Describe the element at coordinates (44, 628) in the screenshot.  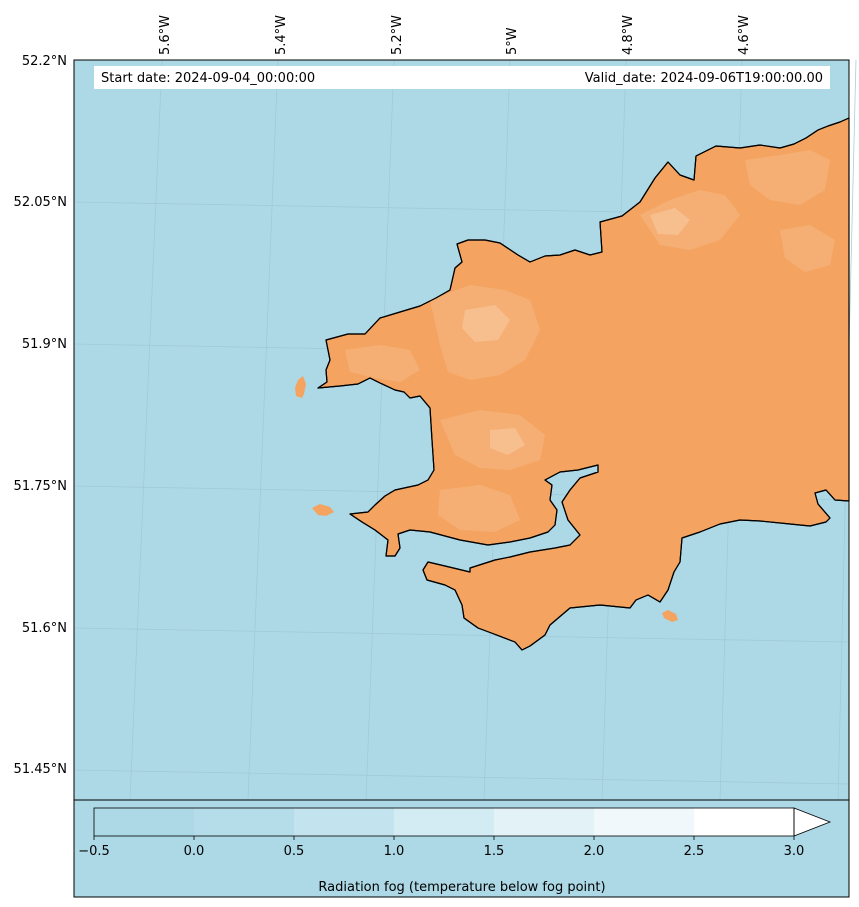
I see `lat-label-51.6n: 51.6°N` at that location.